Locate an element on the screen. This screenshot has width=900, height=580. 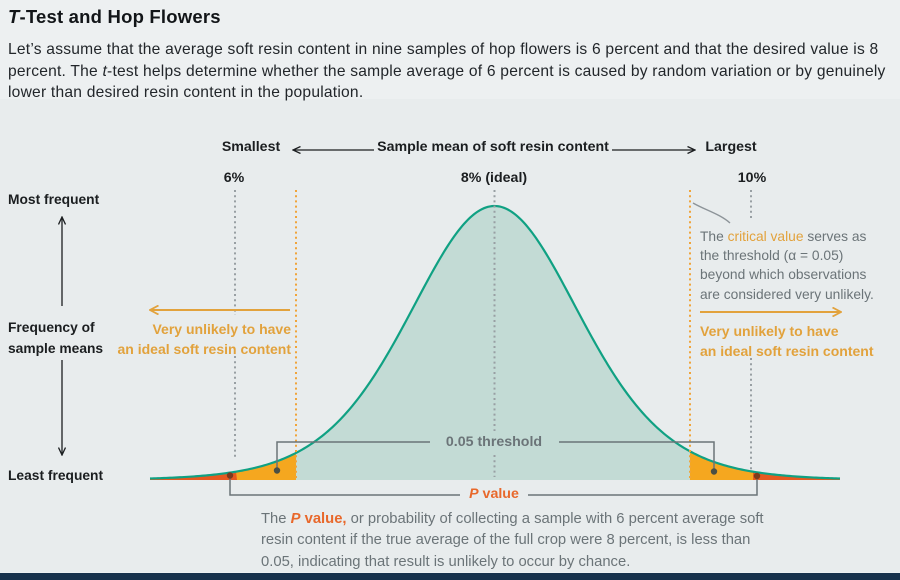
intro-line2a: percent. The is located at coordinates (55, 71).